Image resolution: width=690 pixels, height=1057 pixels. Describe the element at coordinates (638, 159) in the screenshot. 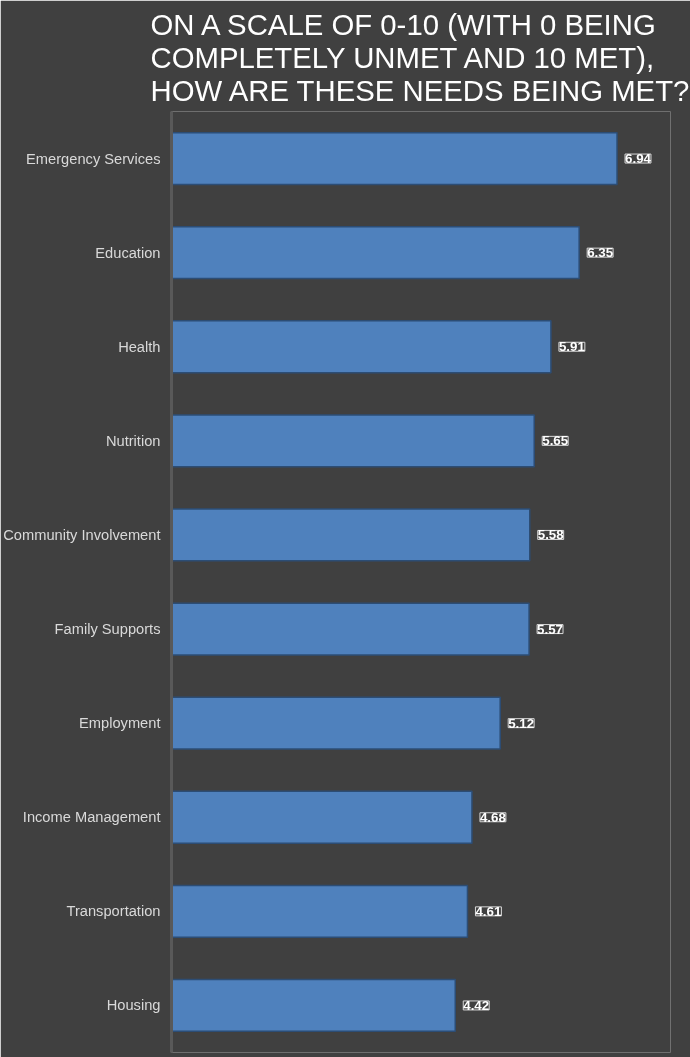

I see `data-label: 6.94` at that location.